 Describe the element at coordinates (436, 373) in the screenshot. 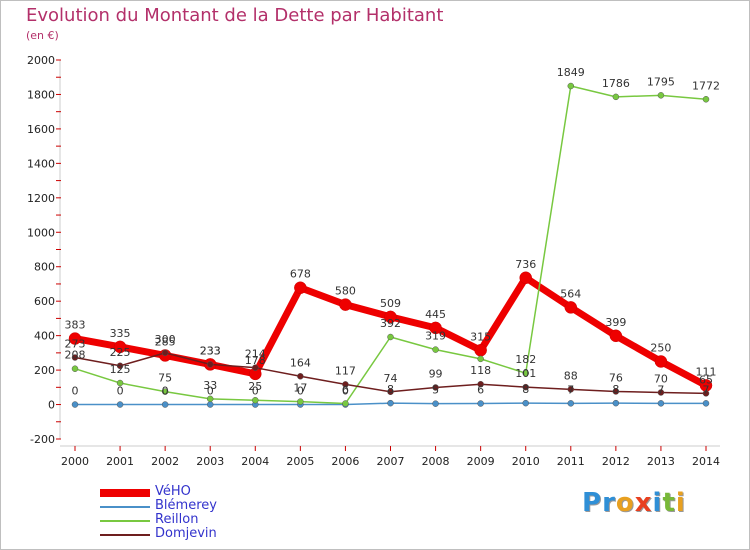

I see `data-label: 99` at that location.